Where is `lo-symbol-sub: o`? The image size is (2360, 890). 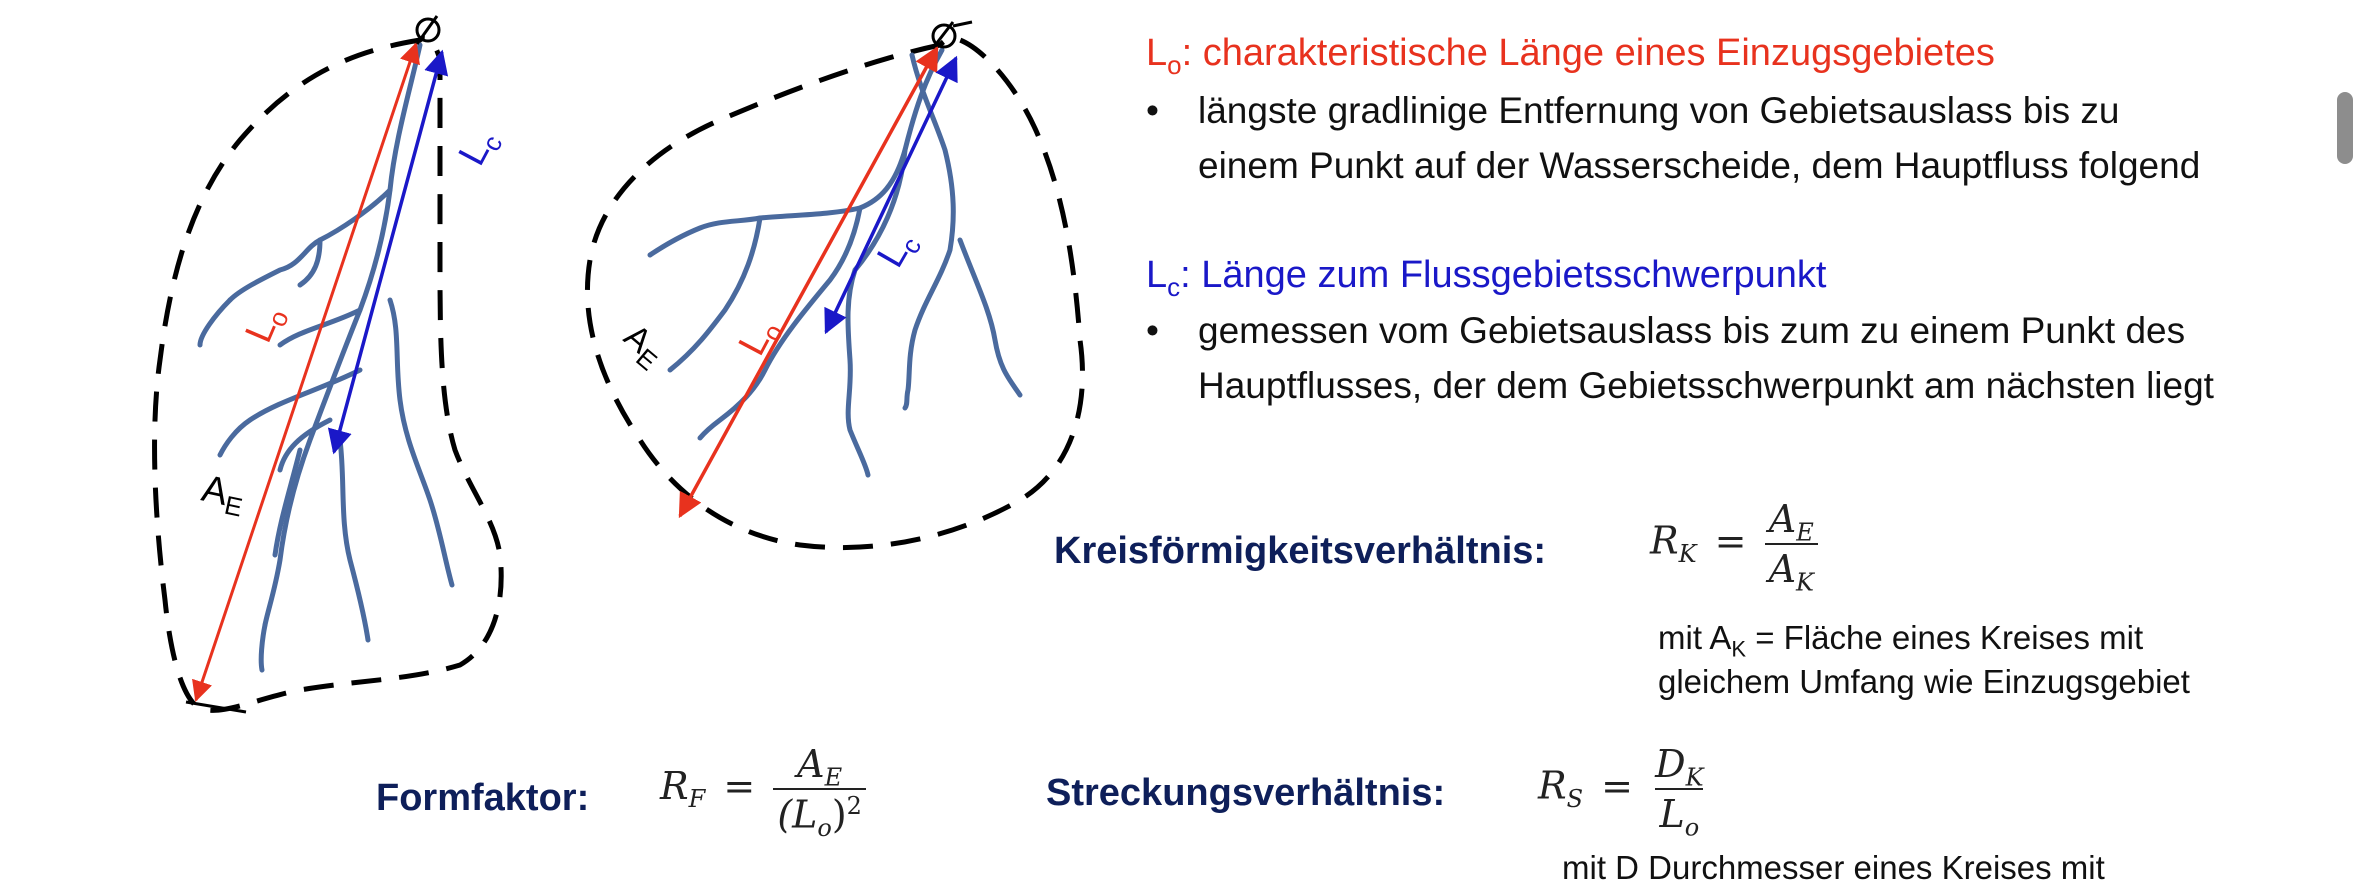 lo-symbol-sub: o is located at coordinates (1174, 65).